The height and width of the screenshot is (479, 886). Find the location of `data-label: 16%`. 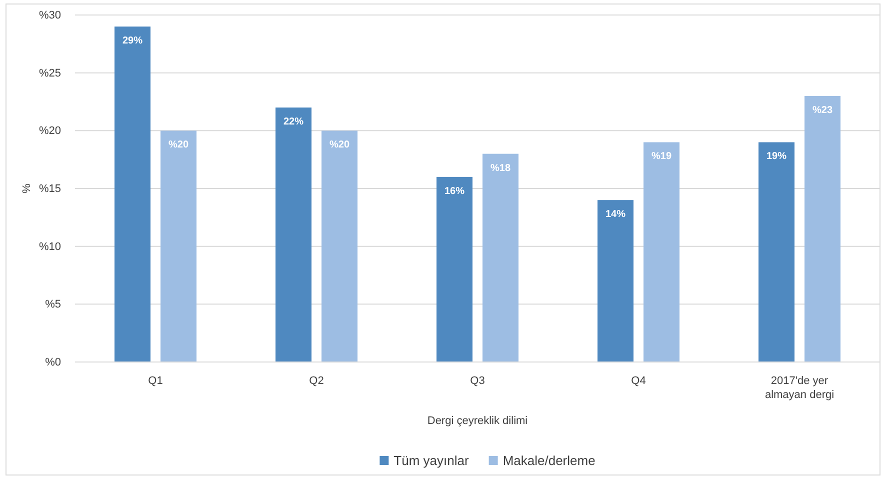

data-label: 16% is located at coordinates (454, 191).